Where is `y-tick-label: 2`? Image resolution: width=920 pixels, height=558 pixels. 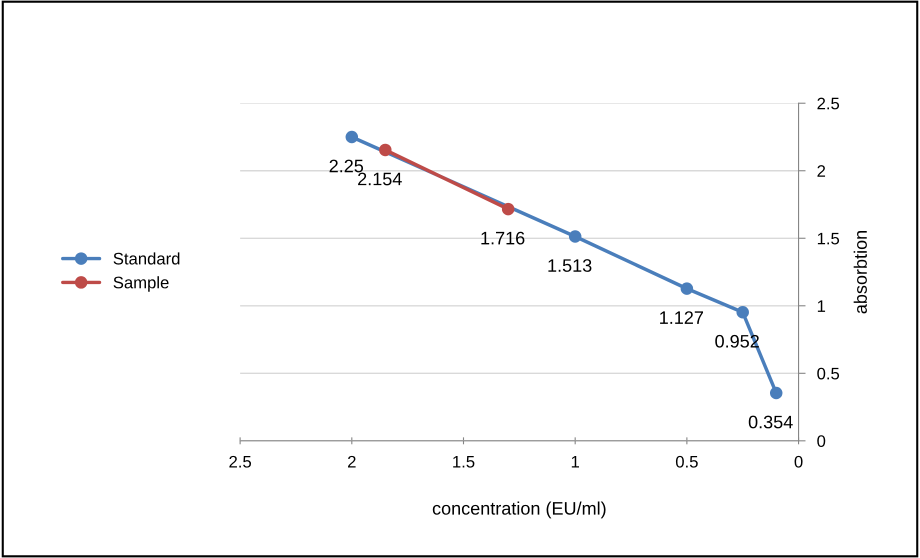
y-tick-label: 2 is located at coordinates (821, 171).